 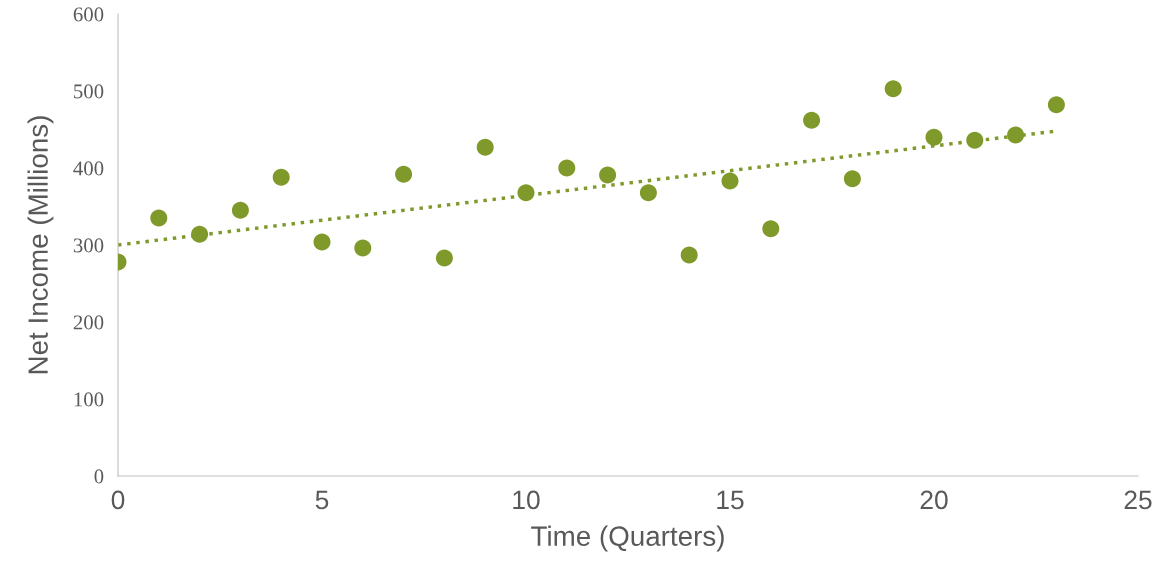 I want to click on y-tick-label: 500, so click(x=89, y=91).